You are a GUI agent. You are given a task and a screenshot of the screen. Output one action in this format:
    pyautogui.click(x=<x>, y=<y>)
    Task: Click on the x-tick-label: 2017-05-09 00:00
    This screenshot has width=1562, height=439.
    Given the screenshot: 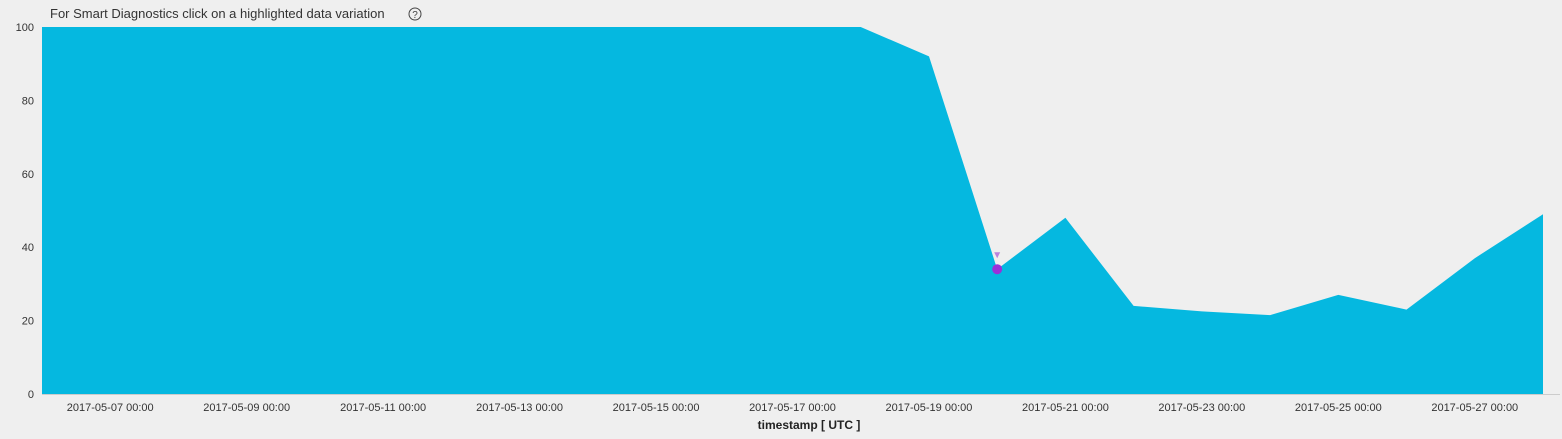 What is the action you would take?
    pyautogui.click(x=246, y=408)
    